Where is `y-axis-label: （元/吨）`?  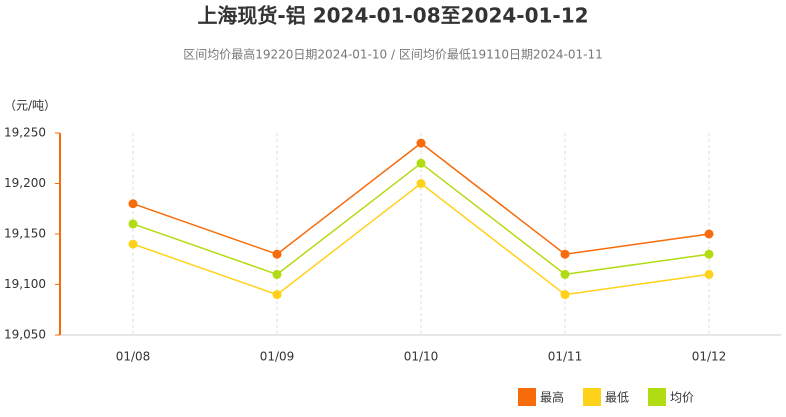 y-axis-label: （元/吨） is located at coordinates (30, 106).